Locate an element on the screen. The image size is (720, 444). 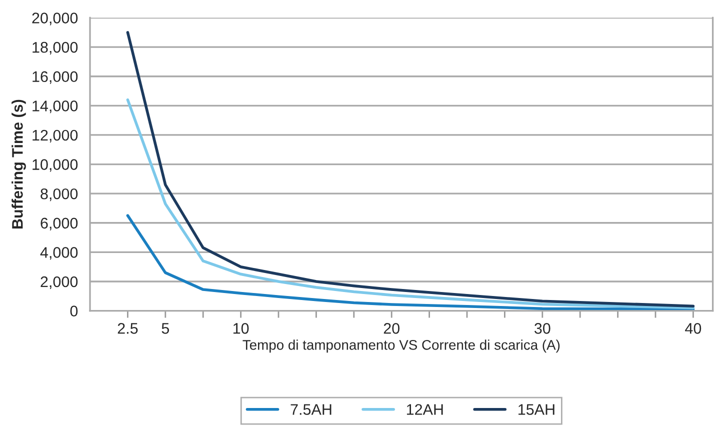
y-tick-label: 2,000 is located at coordinates (59, 282).